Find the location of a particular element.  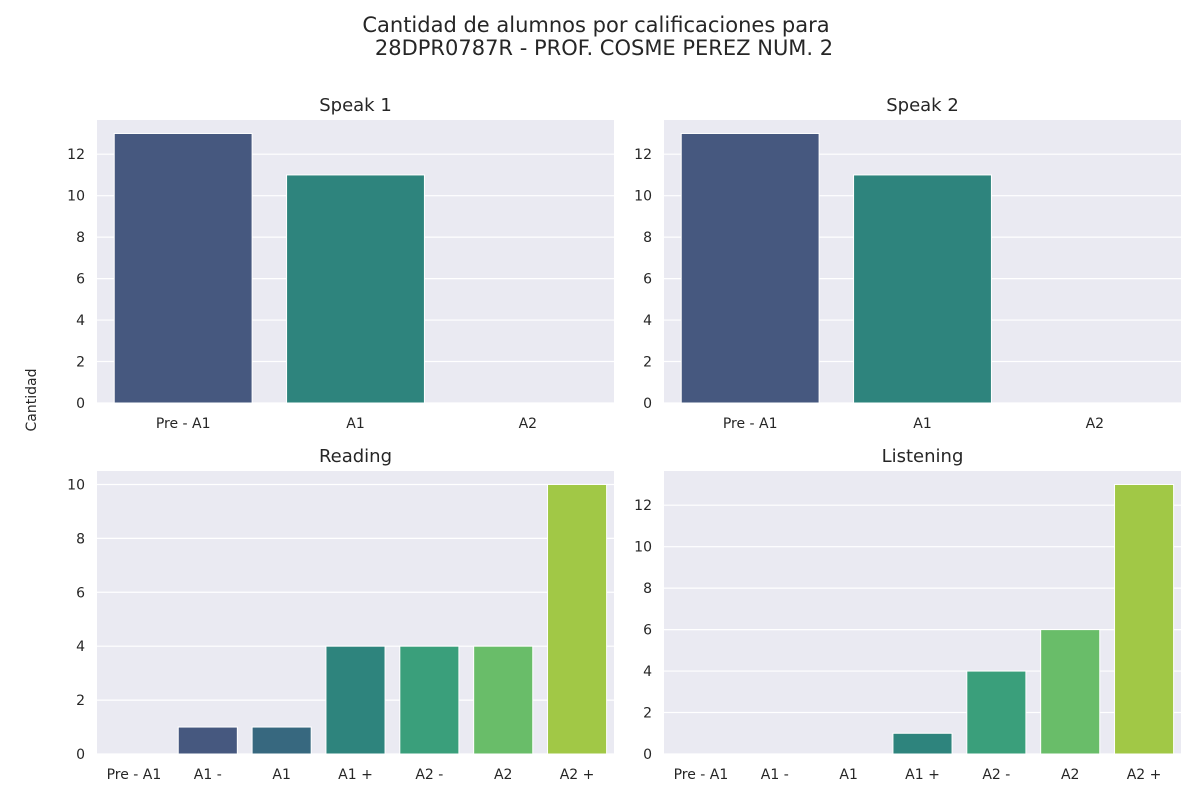

panel-title: Speak 1 is located at coordinates (355, 105).